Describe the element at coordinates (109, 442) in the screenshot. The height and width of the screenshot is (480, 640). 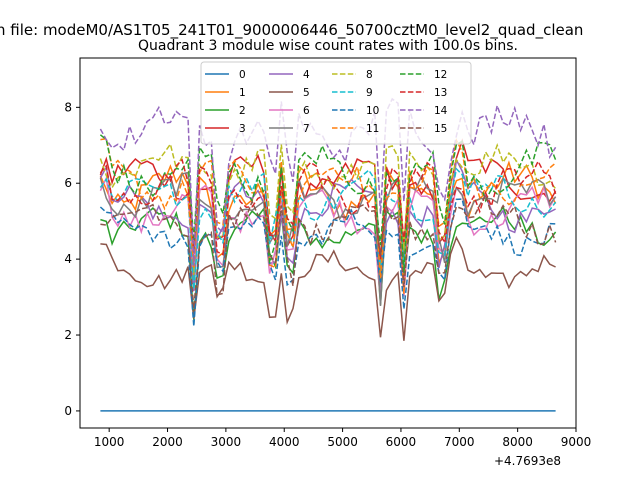
I see `x-tick-label: 1000` at that location.